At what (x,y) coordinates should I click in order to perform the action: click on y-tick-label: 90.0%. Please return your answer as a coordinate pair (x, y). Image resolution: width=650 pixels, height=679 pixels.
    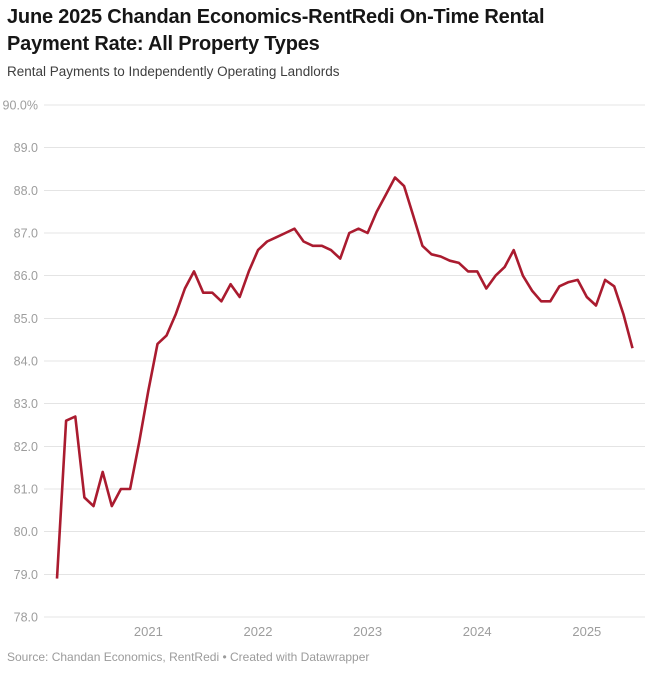
    Looking at the image, I should click on (20, 106).